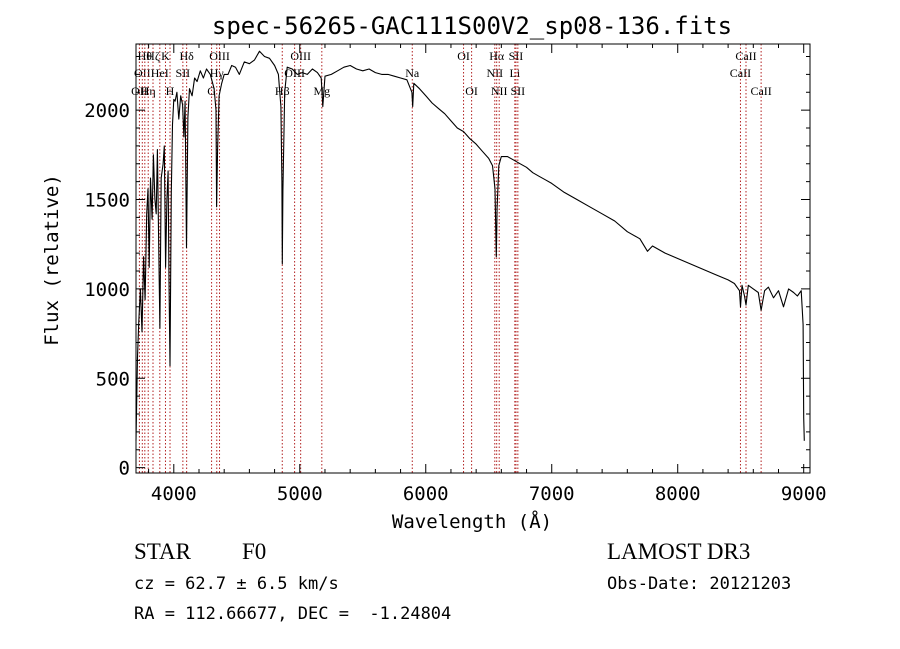  What do you see at coordinates (472, 521) in the screenshot?
I see `x-axis-label: Wavelength (Å)` at bounding box center [472, 521].